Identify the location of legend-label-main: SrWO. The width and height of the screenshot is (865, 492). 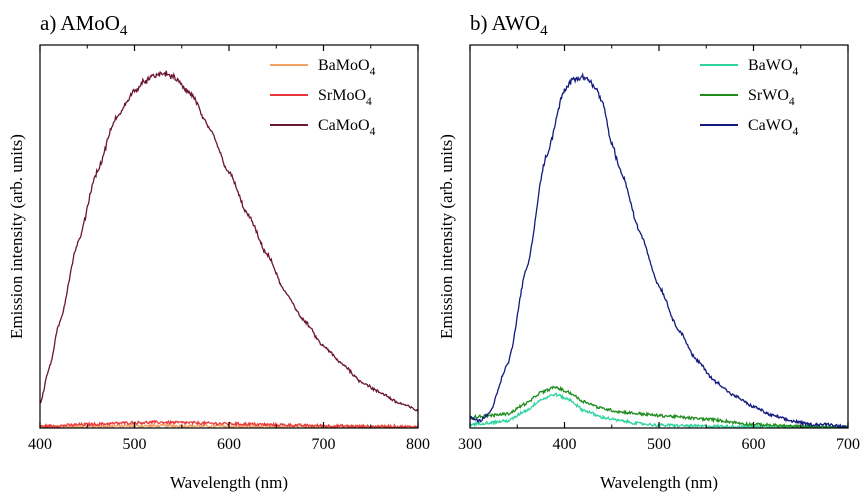
(768, 95).